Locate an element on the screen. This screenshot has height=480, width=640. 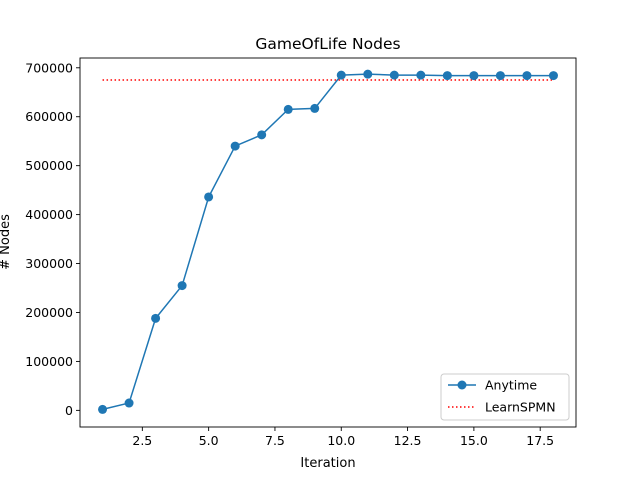
x-tick-label: 10.0 is located at coordinates (341, 440).